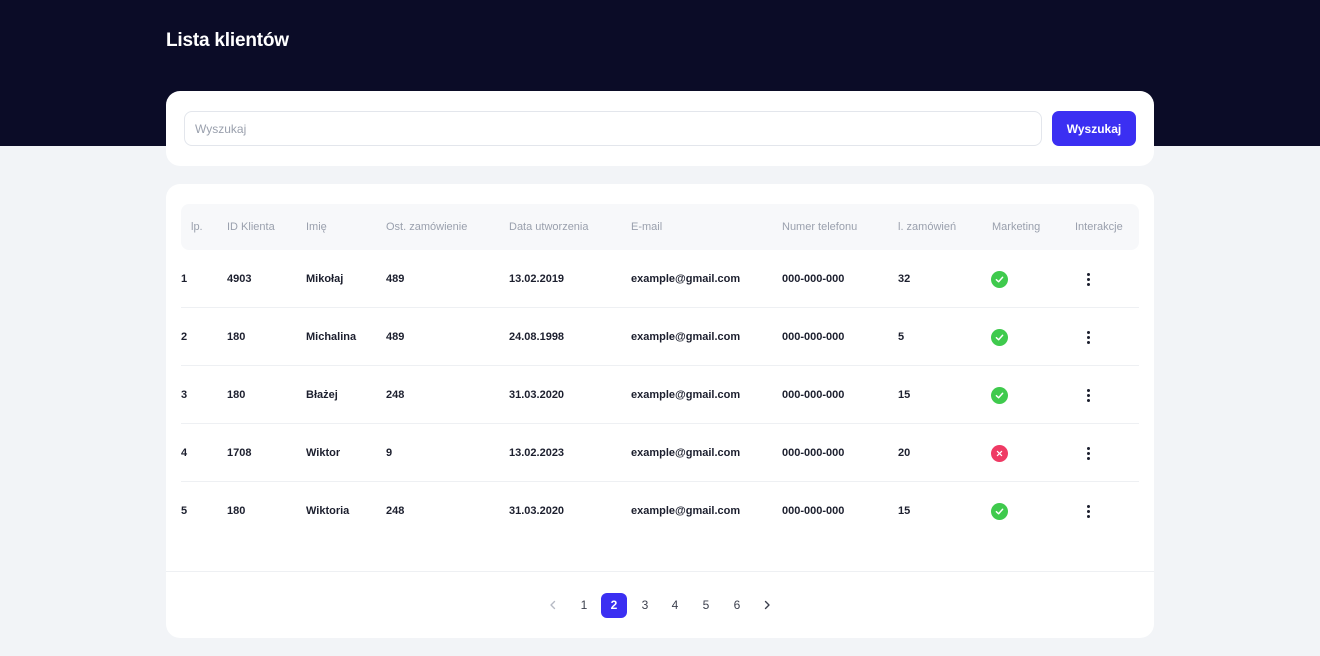 The image size is (1320, 656). I want to click on column-header-created: Data utworzenia, so click(549, 227).